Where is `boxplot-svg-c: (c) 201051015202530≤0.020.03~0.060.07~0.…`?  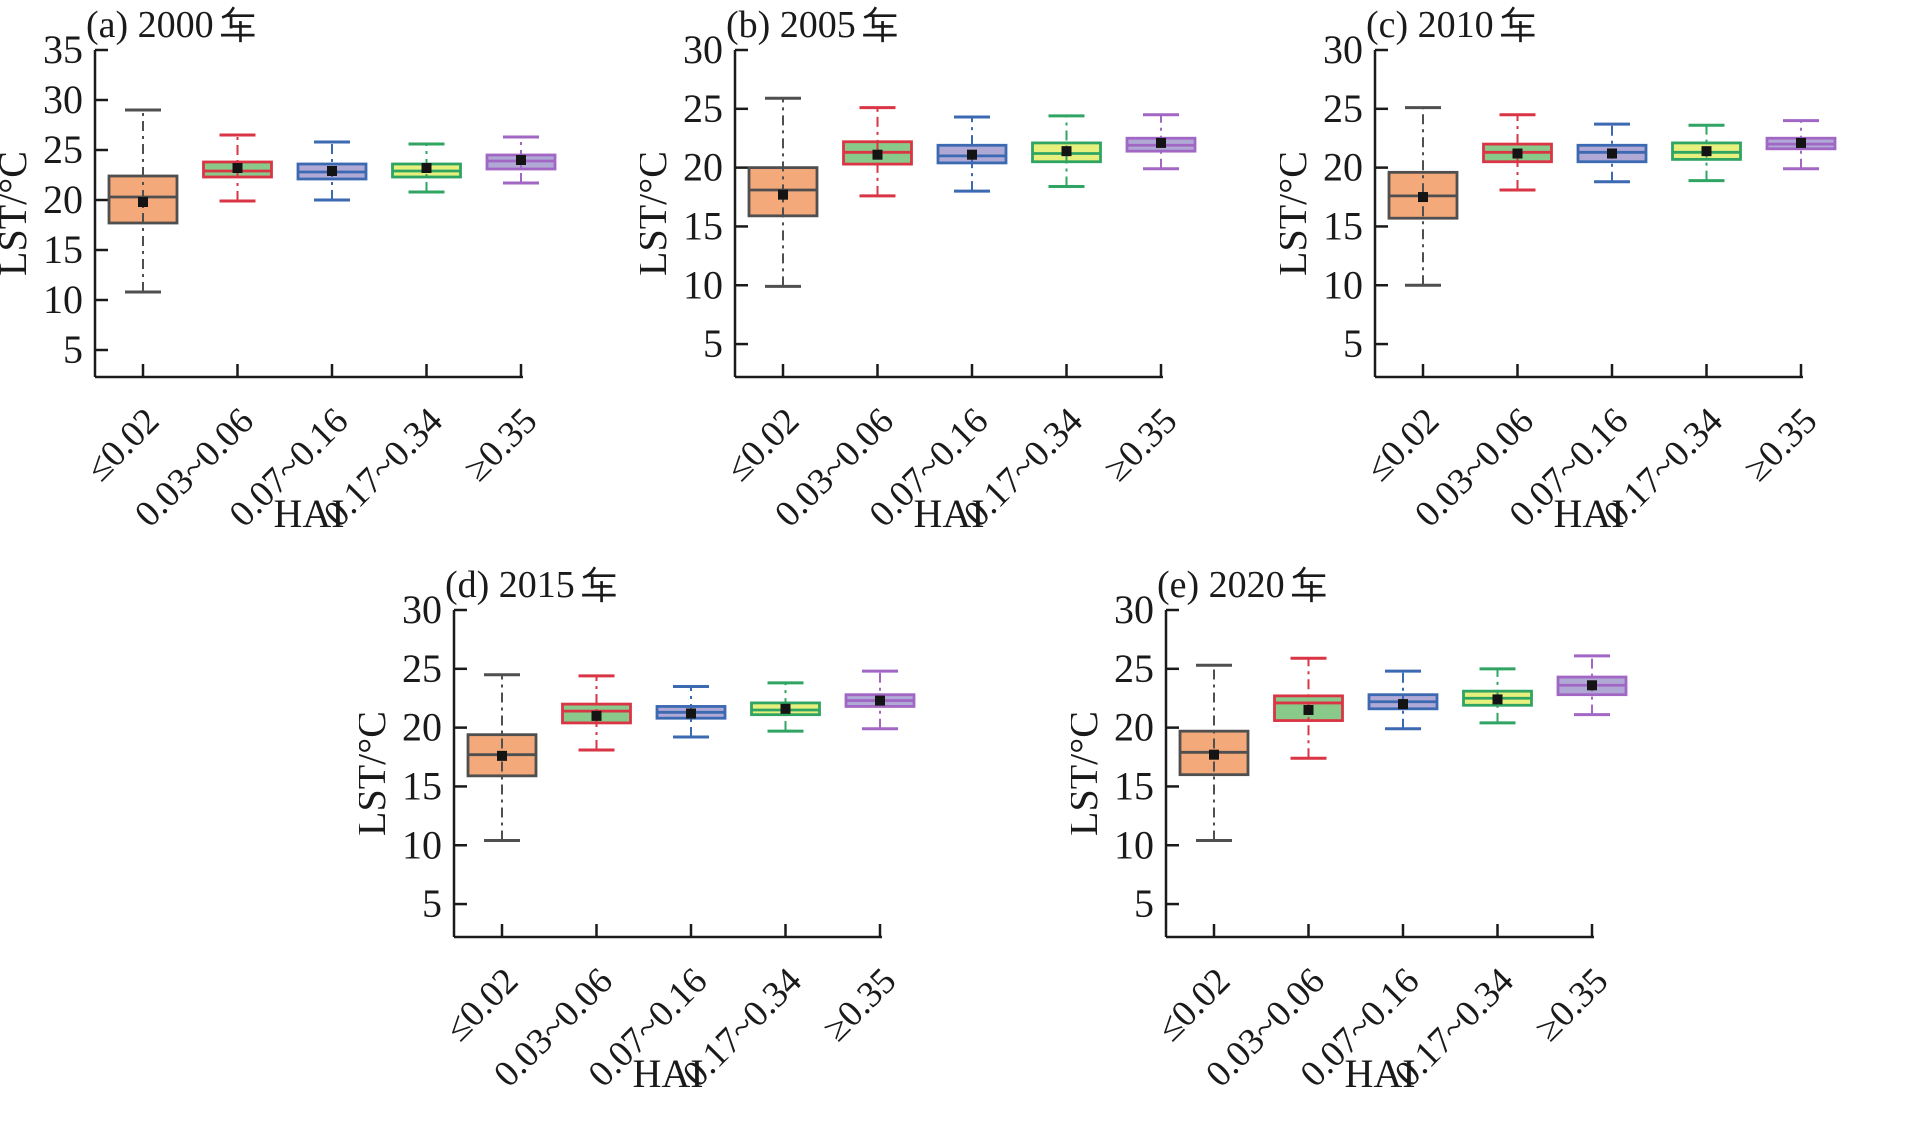
boxplot-svg-c: (c) 201051015202530≤0.020.03~0.060.07~0.… is located at coordinates (1558, 270).